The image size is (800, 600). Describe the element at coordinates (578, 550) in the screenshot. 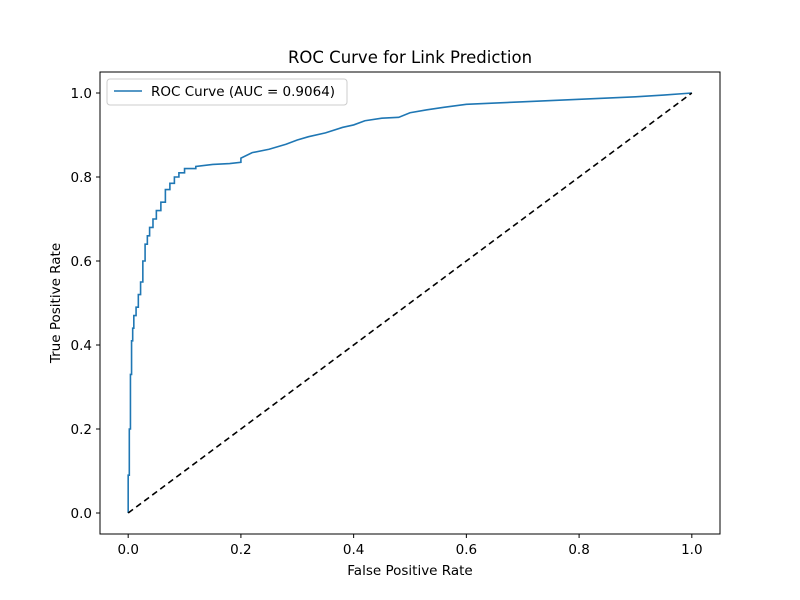

I see `x-tick-label: 0.8` at that location.